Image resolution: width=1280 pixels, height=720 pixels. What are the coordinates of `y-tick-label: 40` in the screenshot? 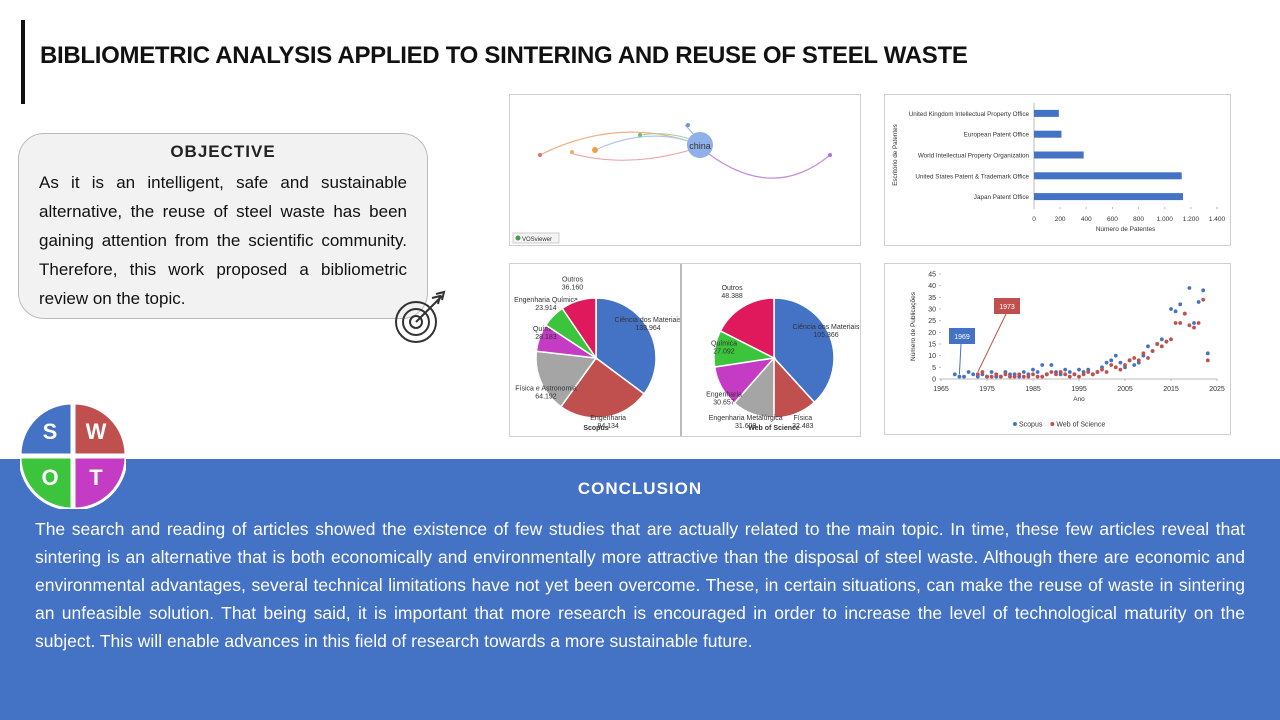 It's located at (932, 286).